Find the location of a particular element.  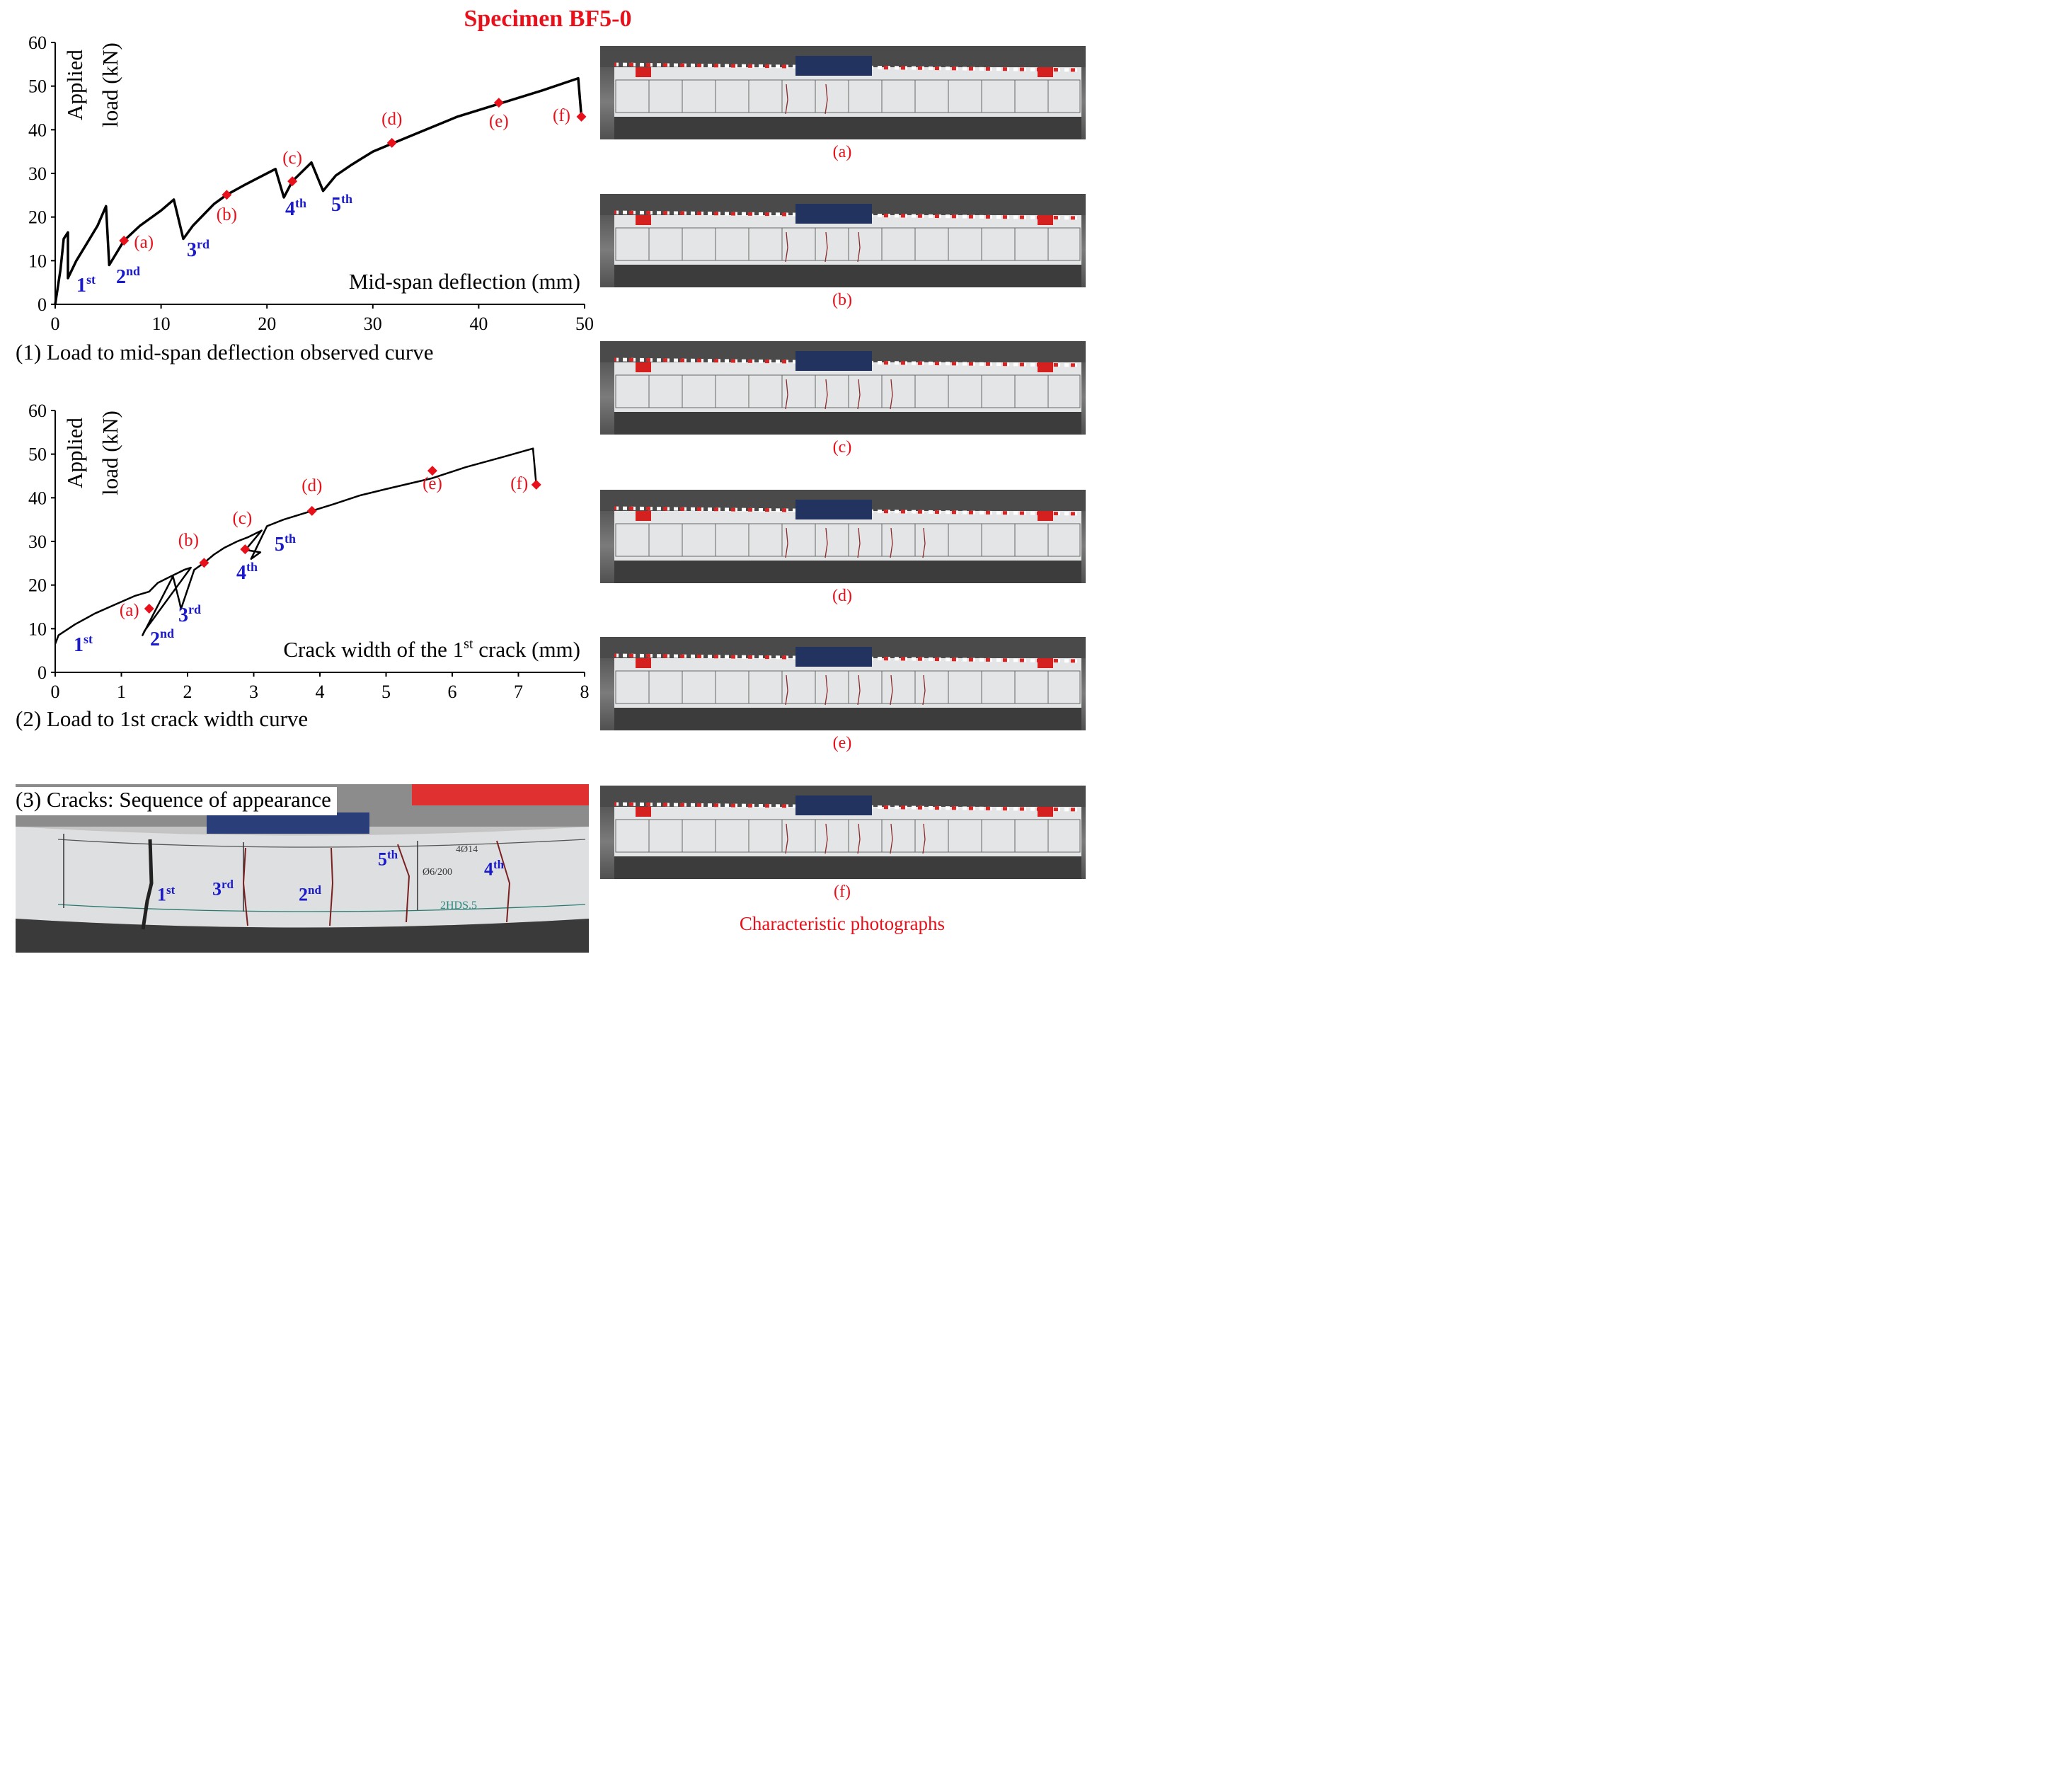

x-tick-label: 30 is located at coordinates (373, 324).